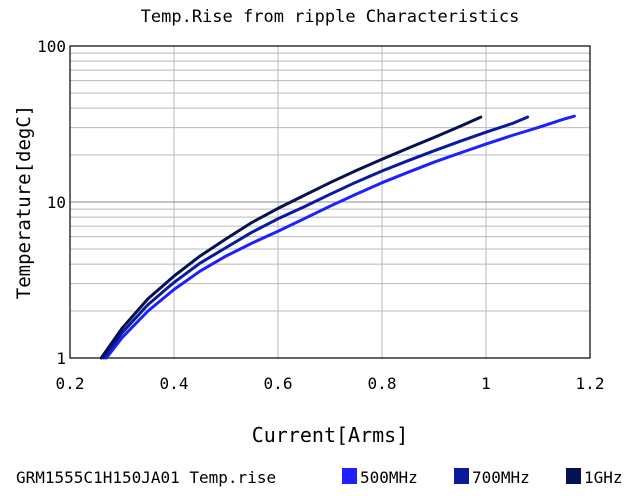  I want to click on y-tick-label: 1, so click(61, 358).